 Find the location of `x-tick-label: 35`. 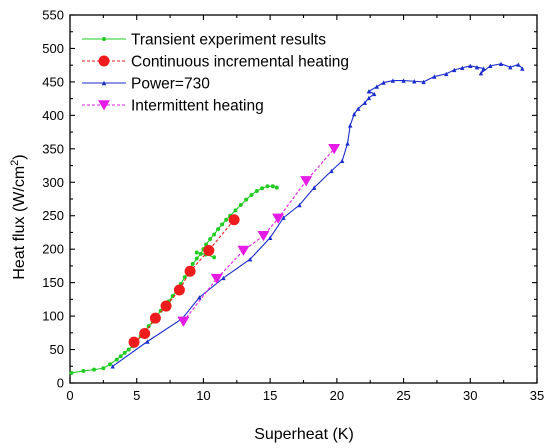

x-tick-label: 35 is located at coordinates (537, 395).